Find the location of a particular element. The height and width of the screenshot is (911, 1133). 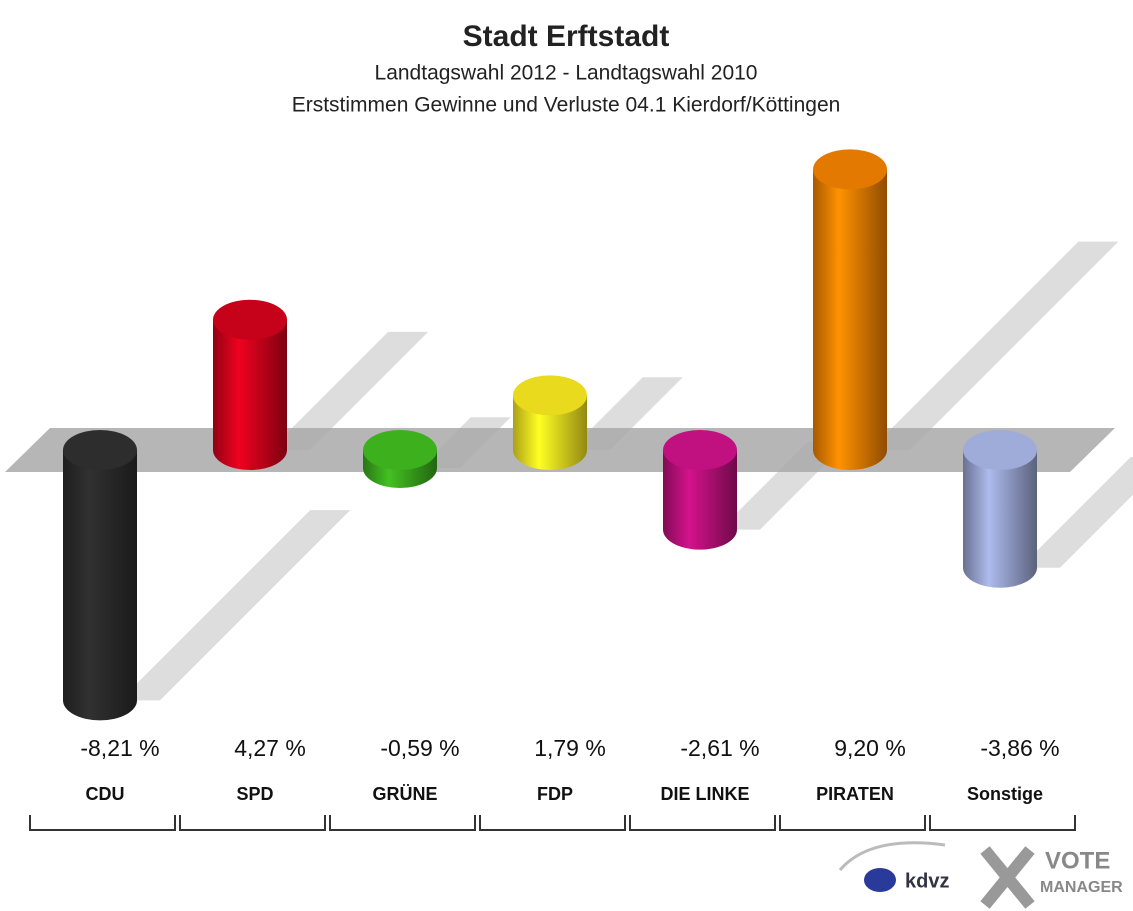

category-label: DIE LINKE is located at coordinates (704, 794).